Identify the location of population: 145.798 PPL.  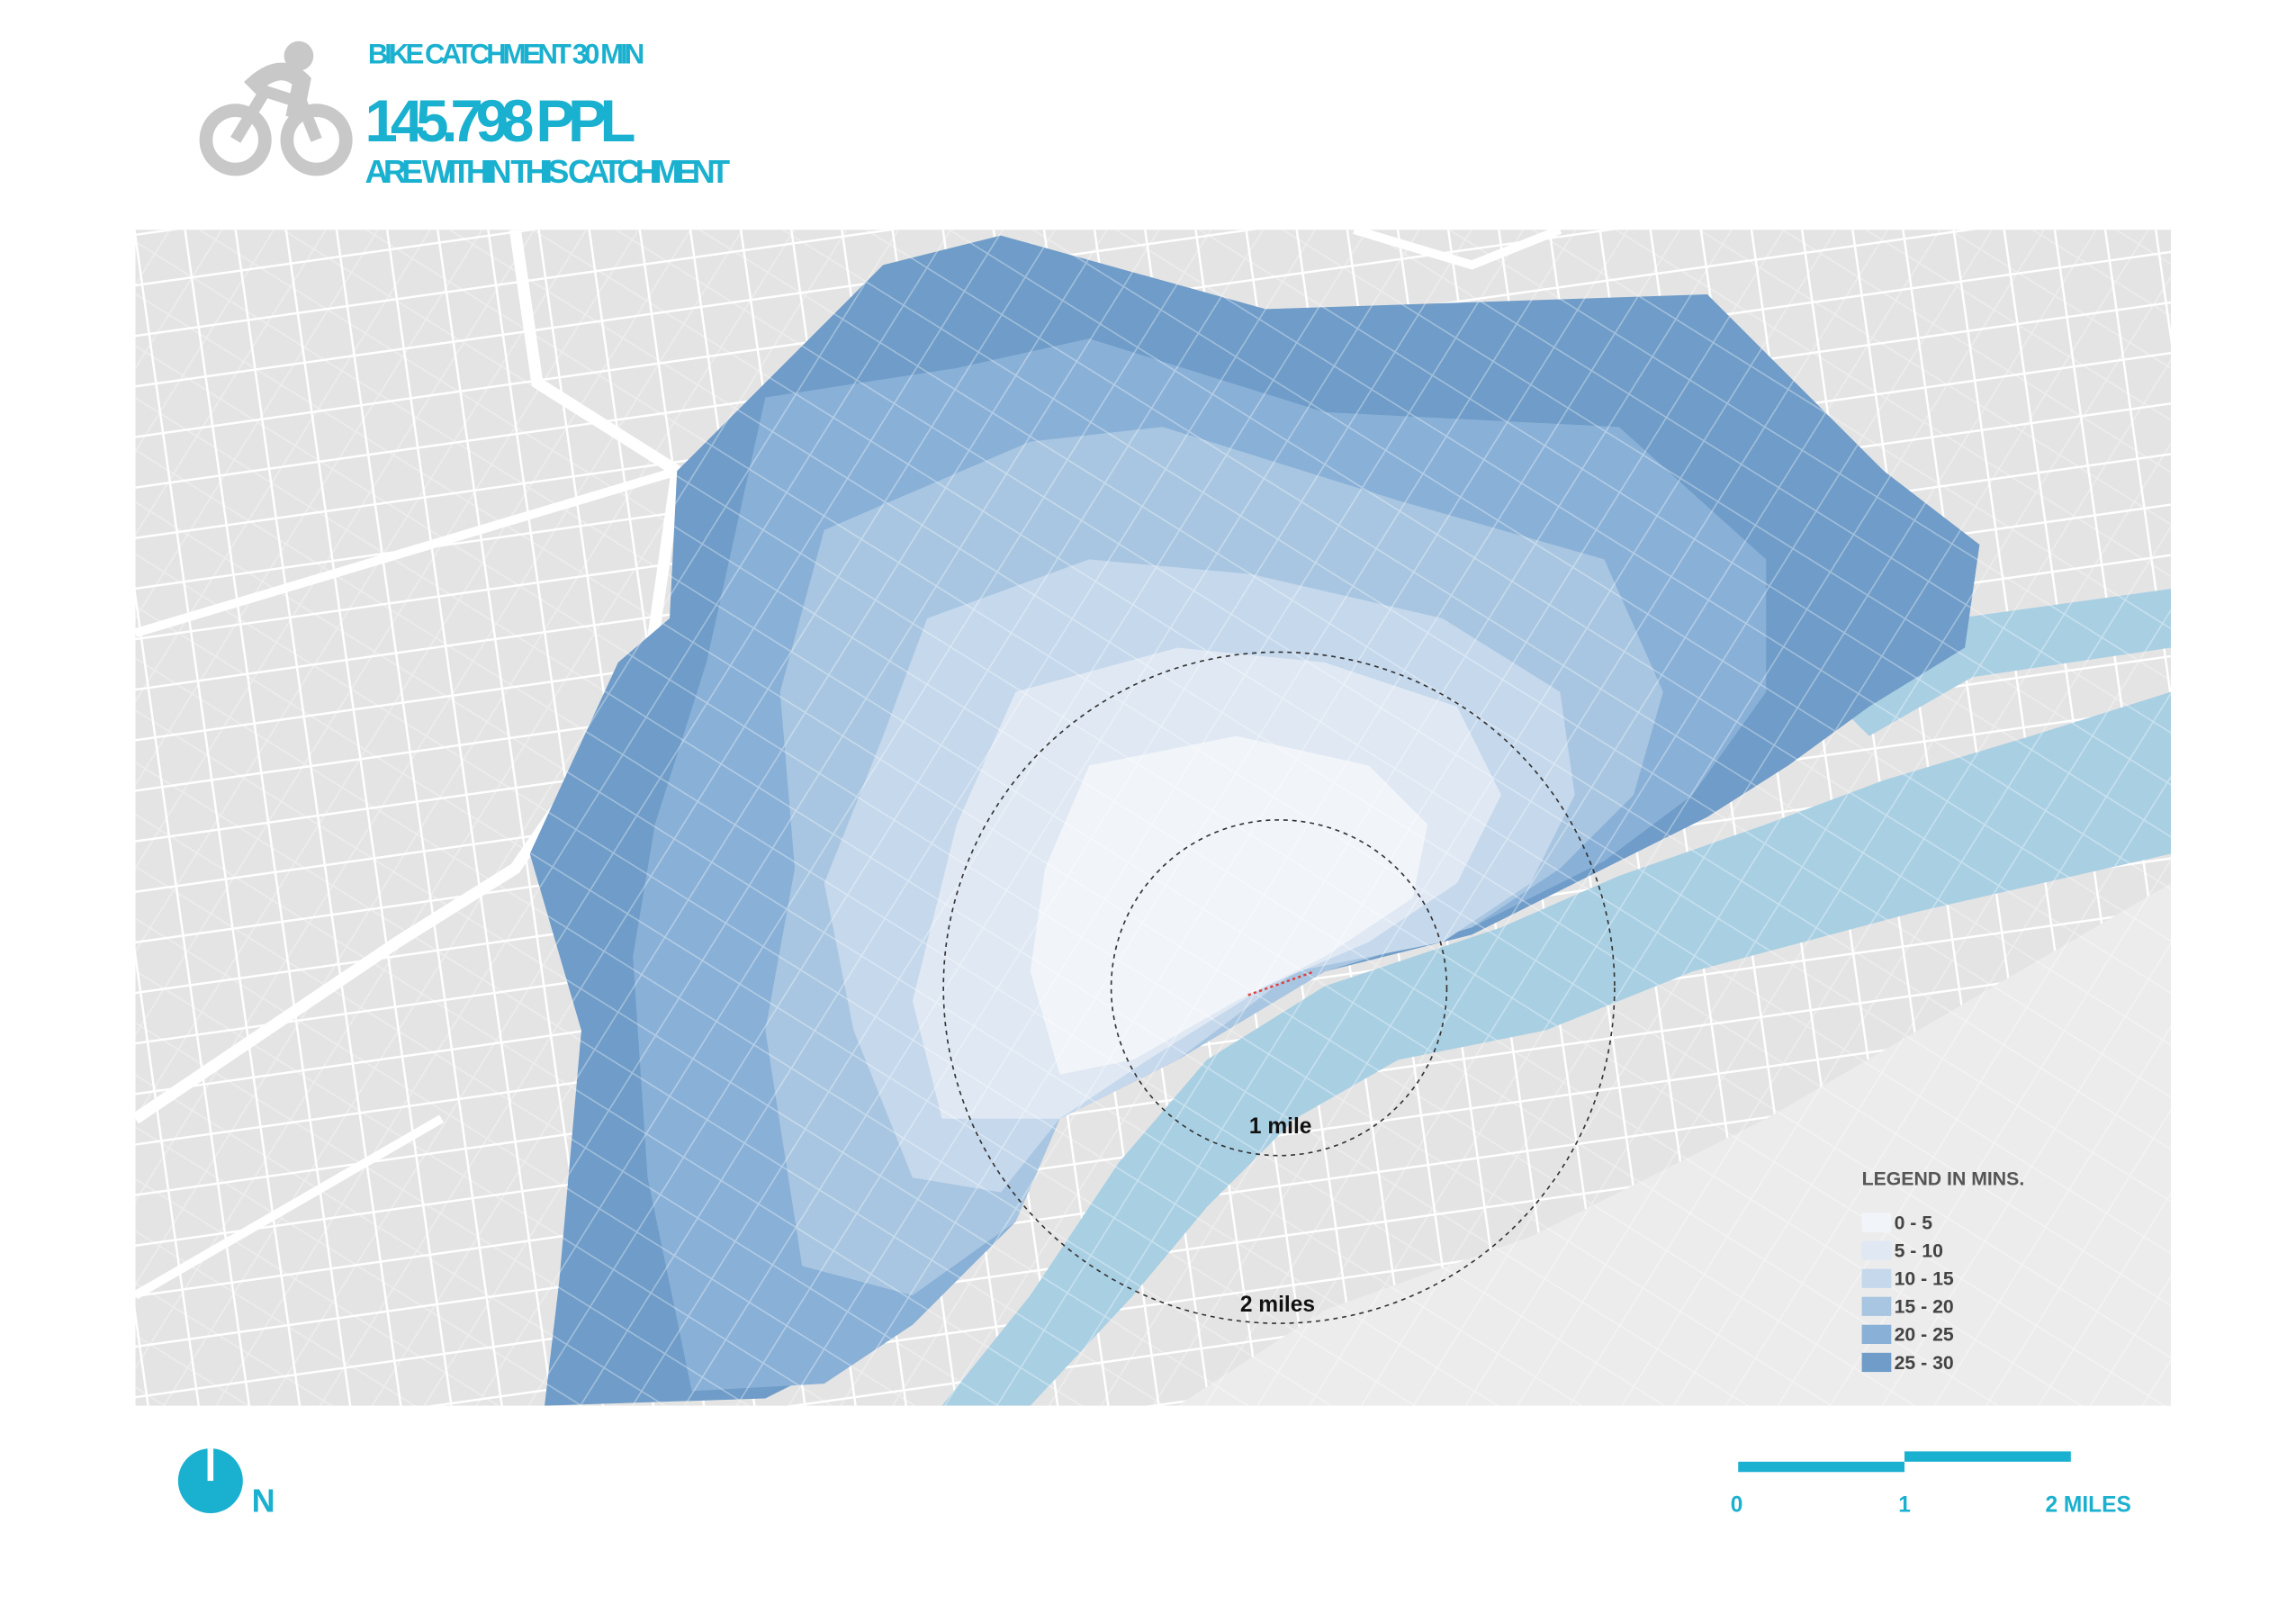
(500, 121).